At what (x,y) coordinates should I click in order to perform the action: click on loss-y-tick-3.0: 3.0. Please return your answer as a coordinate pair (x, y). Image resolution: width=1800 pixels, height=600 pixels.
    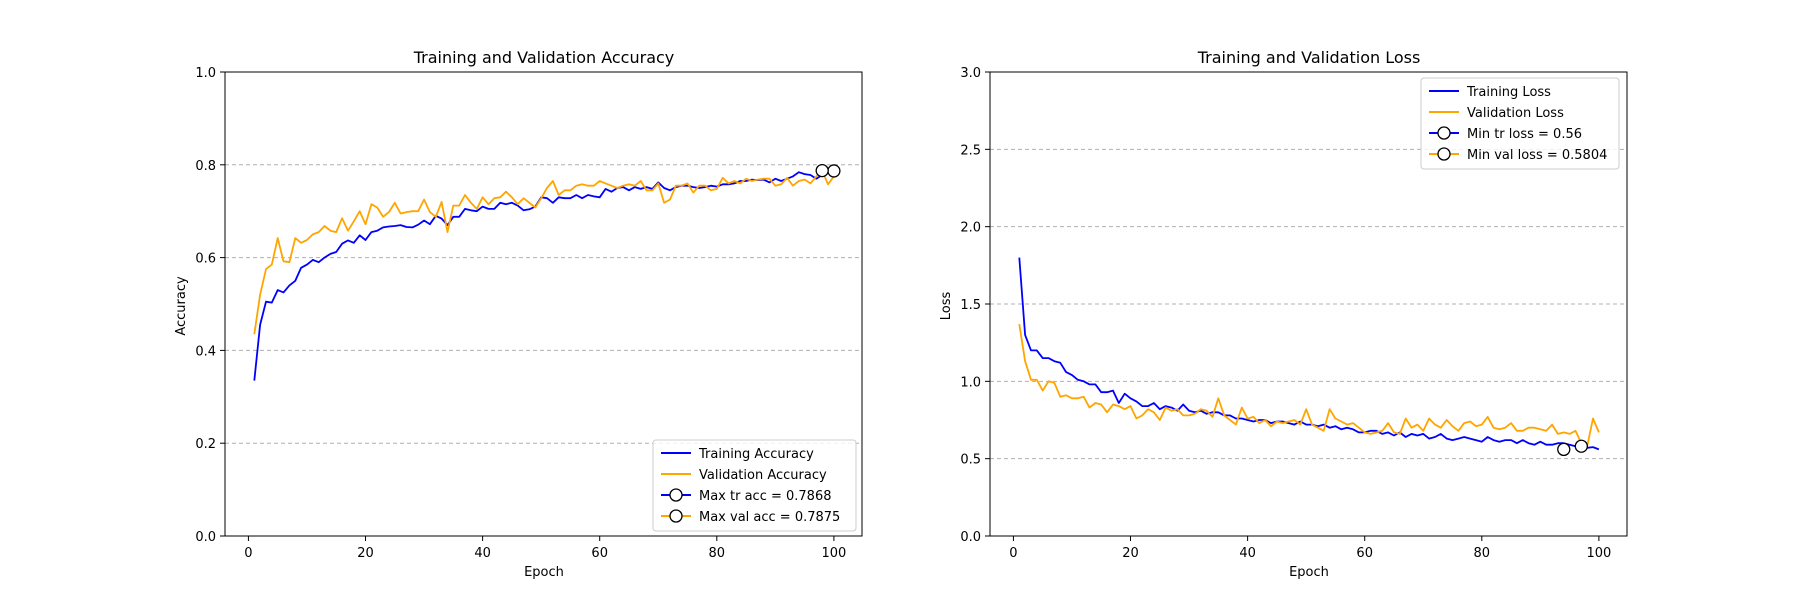
    Looking at the image, I should click on (970, 73).